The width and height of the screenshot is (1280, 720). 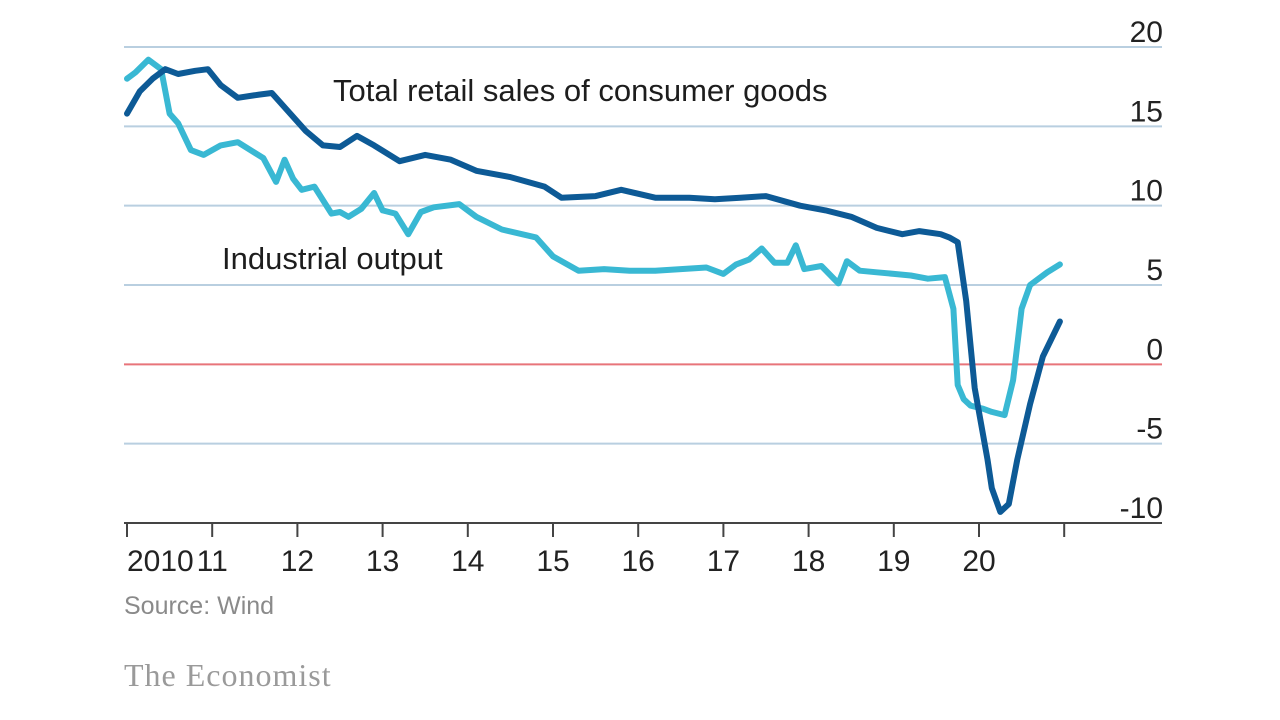 What do you see at coordinates (212, 561) in the screenshot?
I see `x-tick-label: 11` at bounding box center [212, 561].